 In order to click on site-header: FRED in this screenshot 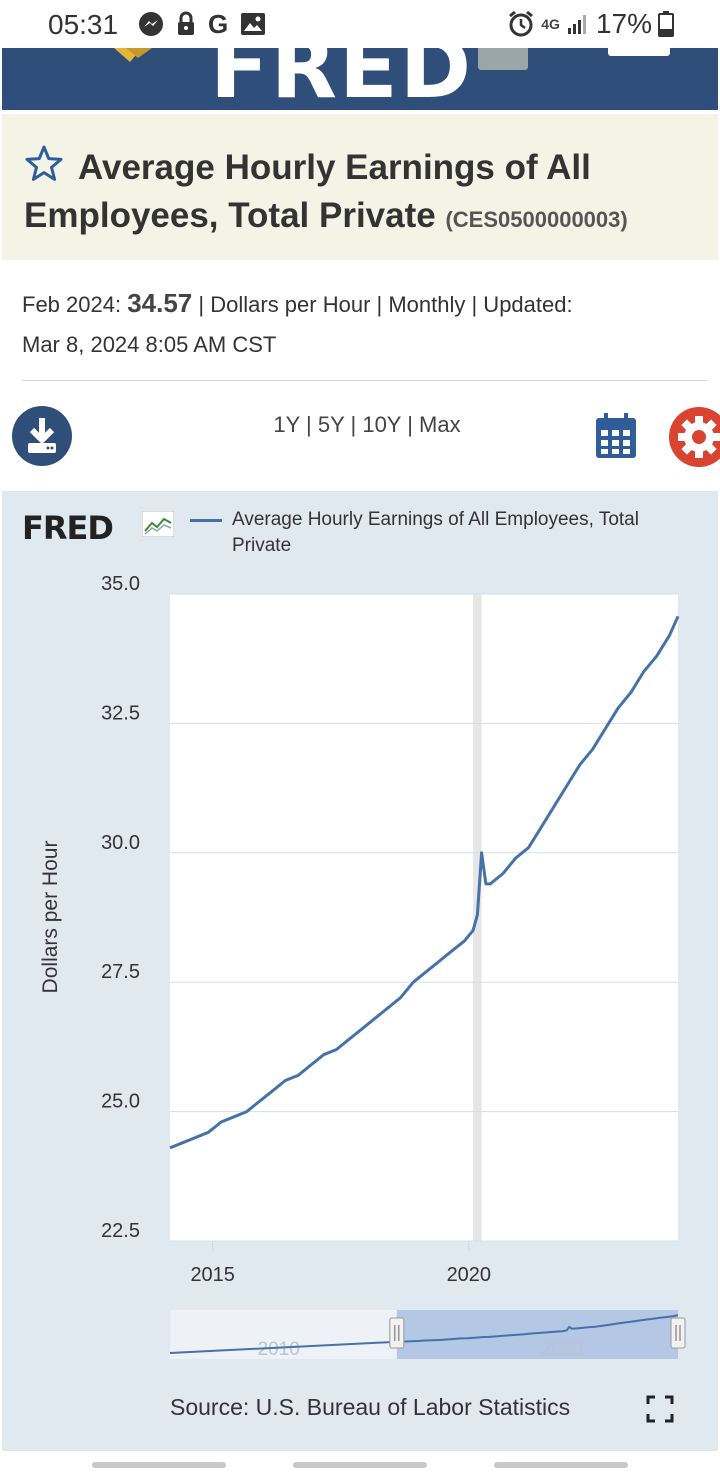, I will do `click(360, 79)`.